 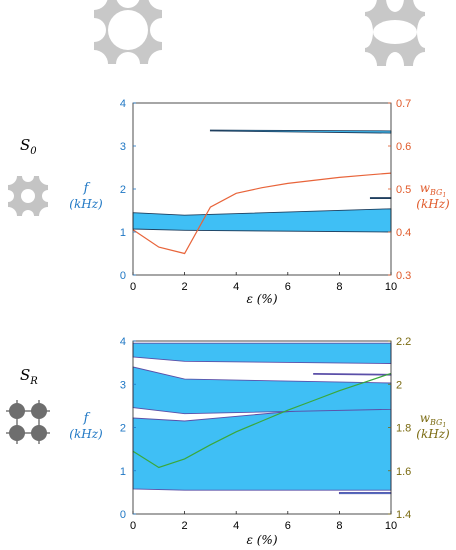 I want to click on right-tick-label: 1.4, so click(x=403, y=515).